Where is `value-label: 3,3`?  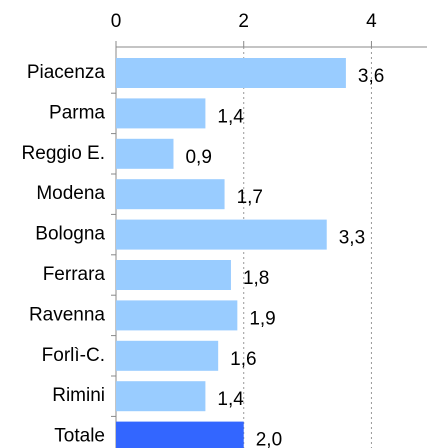 value-label: 3,3 is located at coordinates (352, 238).